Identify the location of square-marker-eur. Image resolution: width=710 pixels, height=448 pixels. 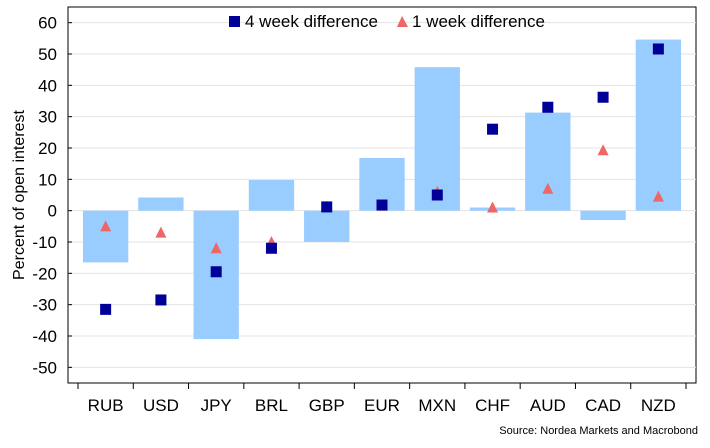
(382, 205).